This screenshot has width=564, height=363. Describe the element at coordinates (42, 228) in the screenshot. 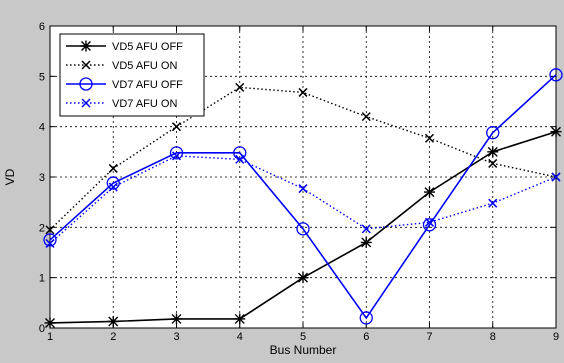

I see `y-tick-label-2: 2` at that location.